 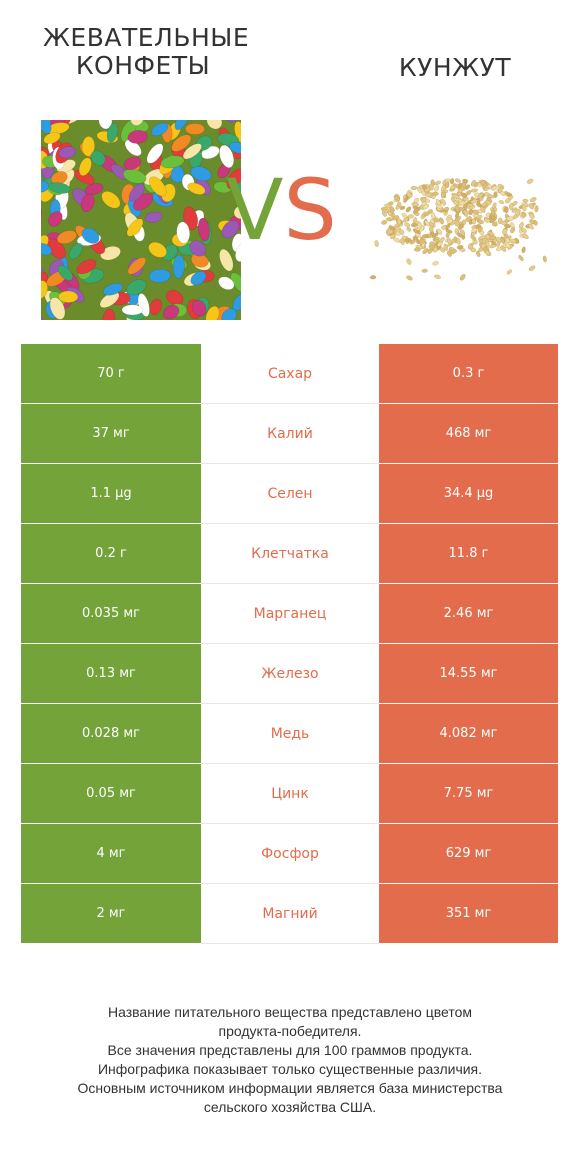 I want to click on sesame-seeds-image, so click(x=460, y=215).